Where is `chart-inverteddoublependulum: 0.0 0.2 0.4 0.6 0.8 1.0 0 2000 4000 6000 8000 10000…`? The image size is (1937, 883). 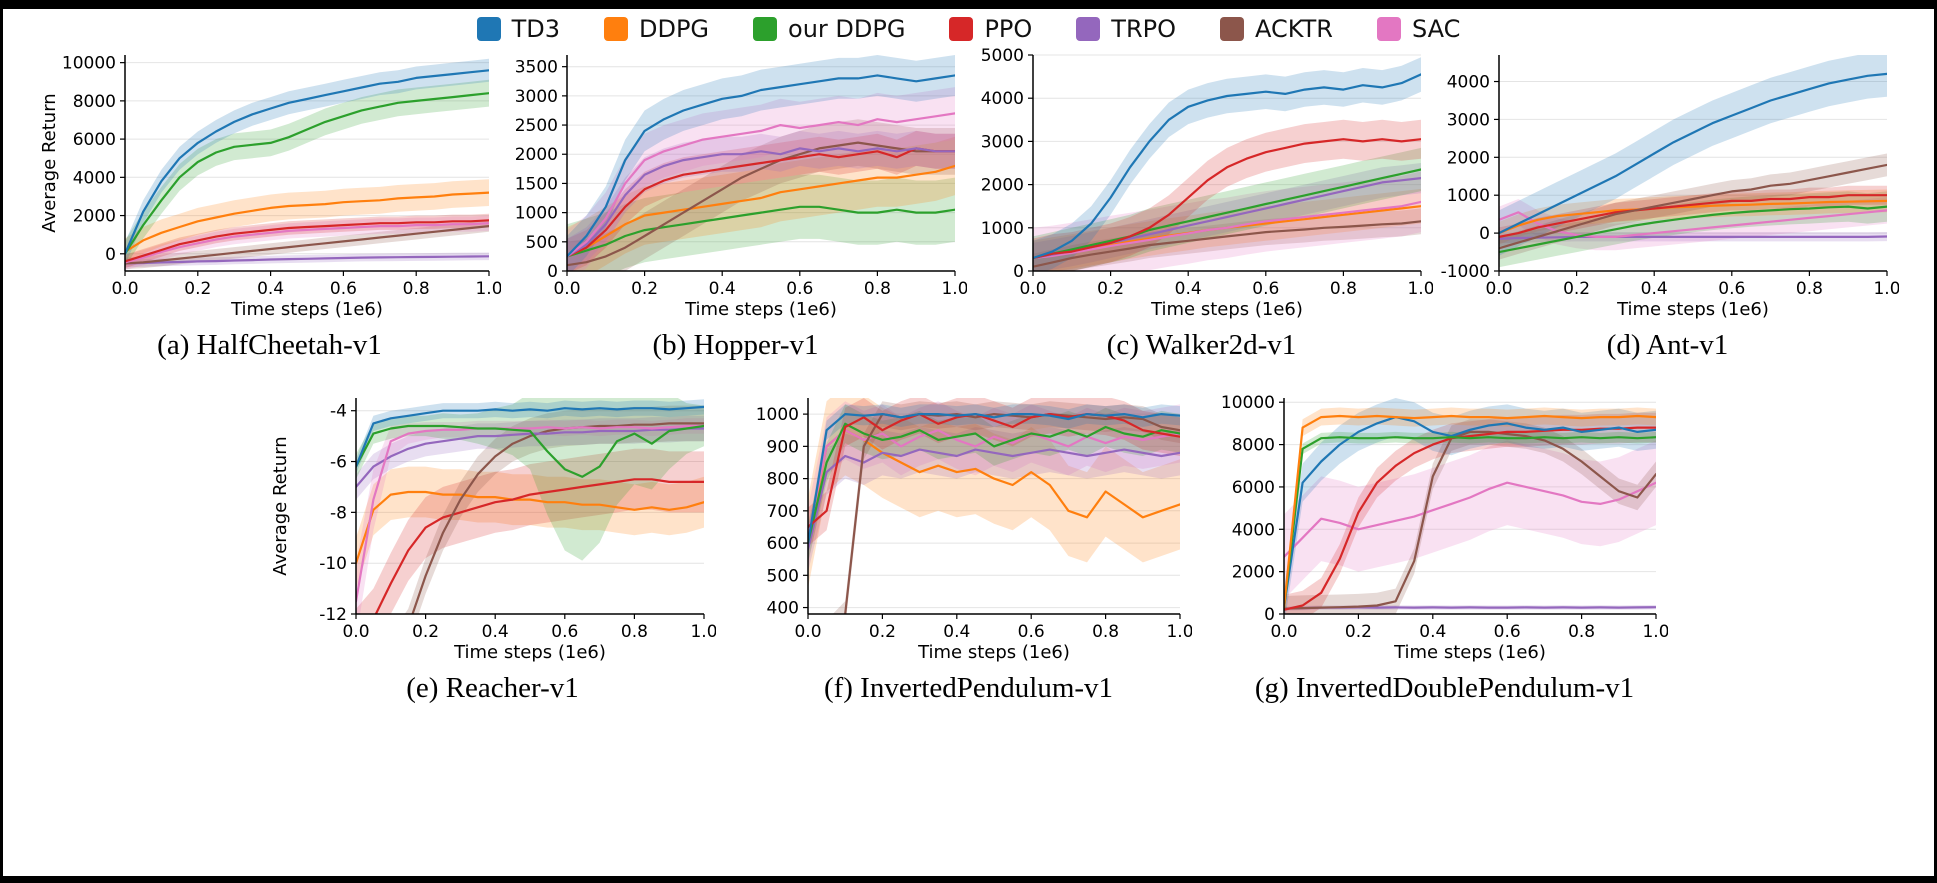 chart-inverteddoublependulum: 0.0 0.2 0.4 0.6 0.8 1.0 0 2000 4000 6000 8000 10000… is located at coordinates (1445, 546).